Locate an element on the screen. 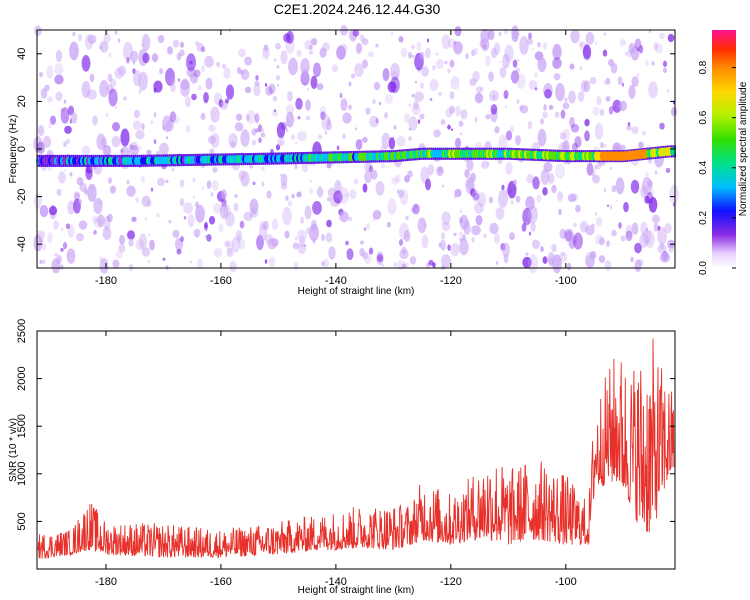 The height and width of the screenshot is (600, 750). colorbar-gradient is located at coordinates (724, 149).